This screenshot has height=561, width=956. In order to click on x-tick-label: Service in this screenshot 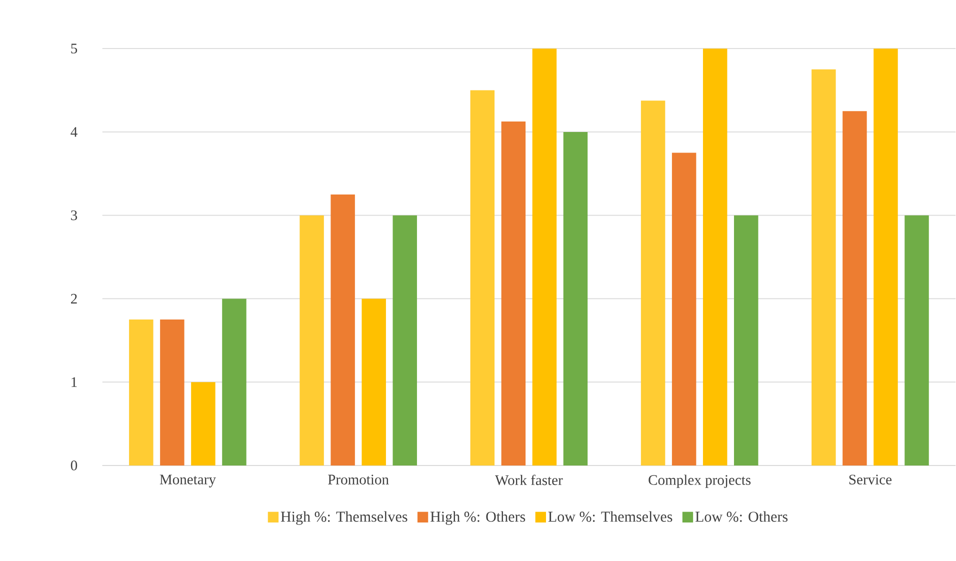, I will do `click(870, 479)`.